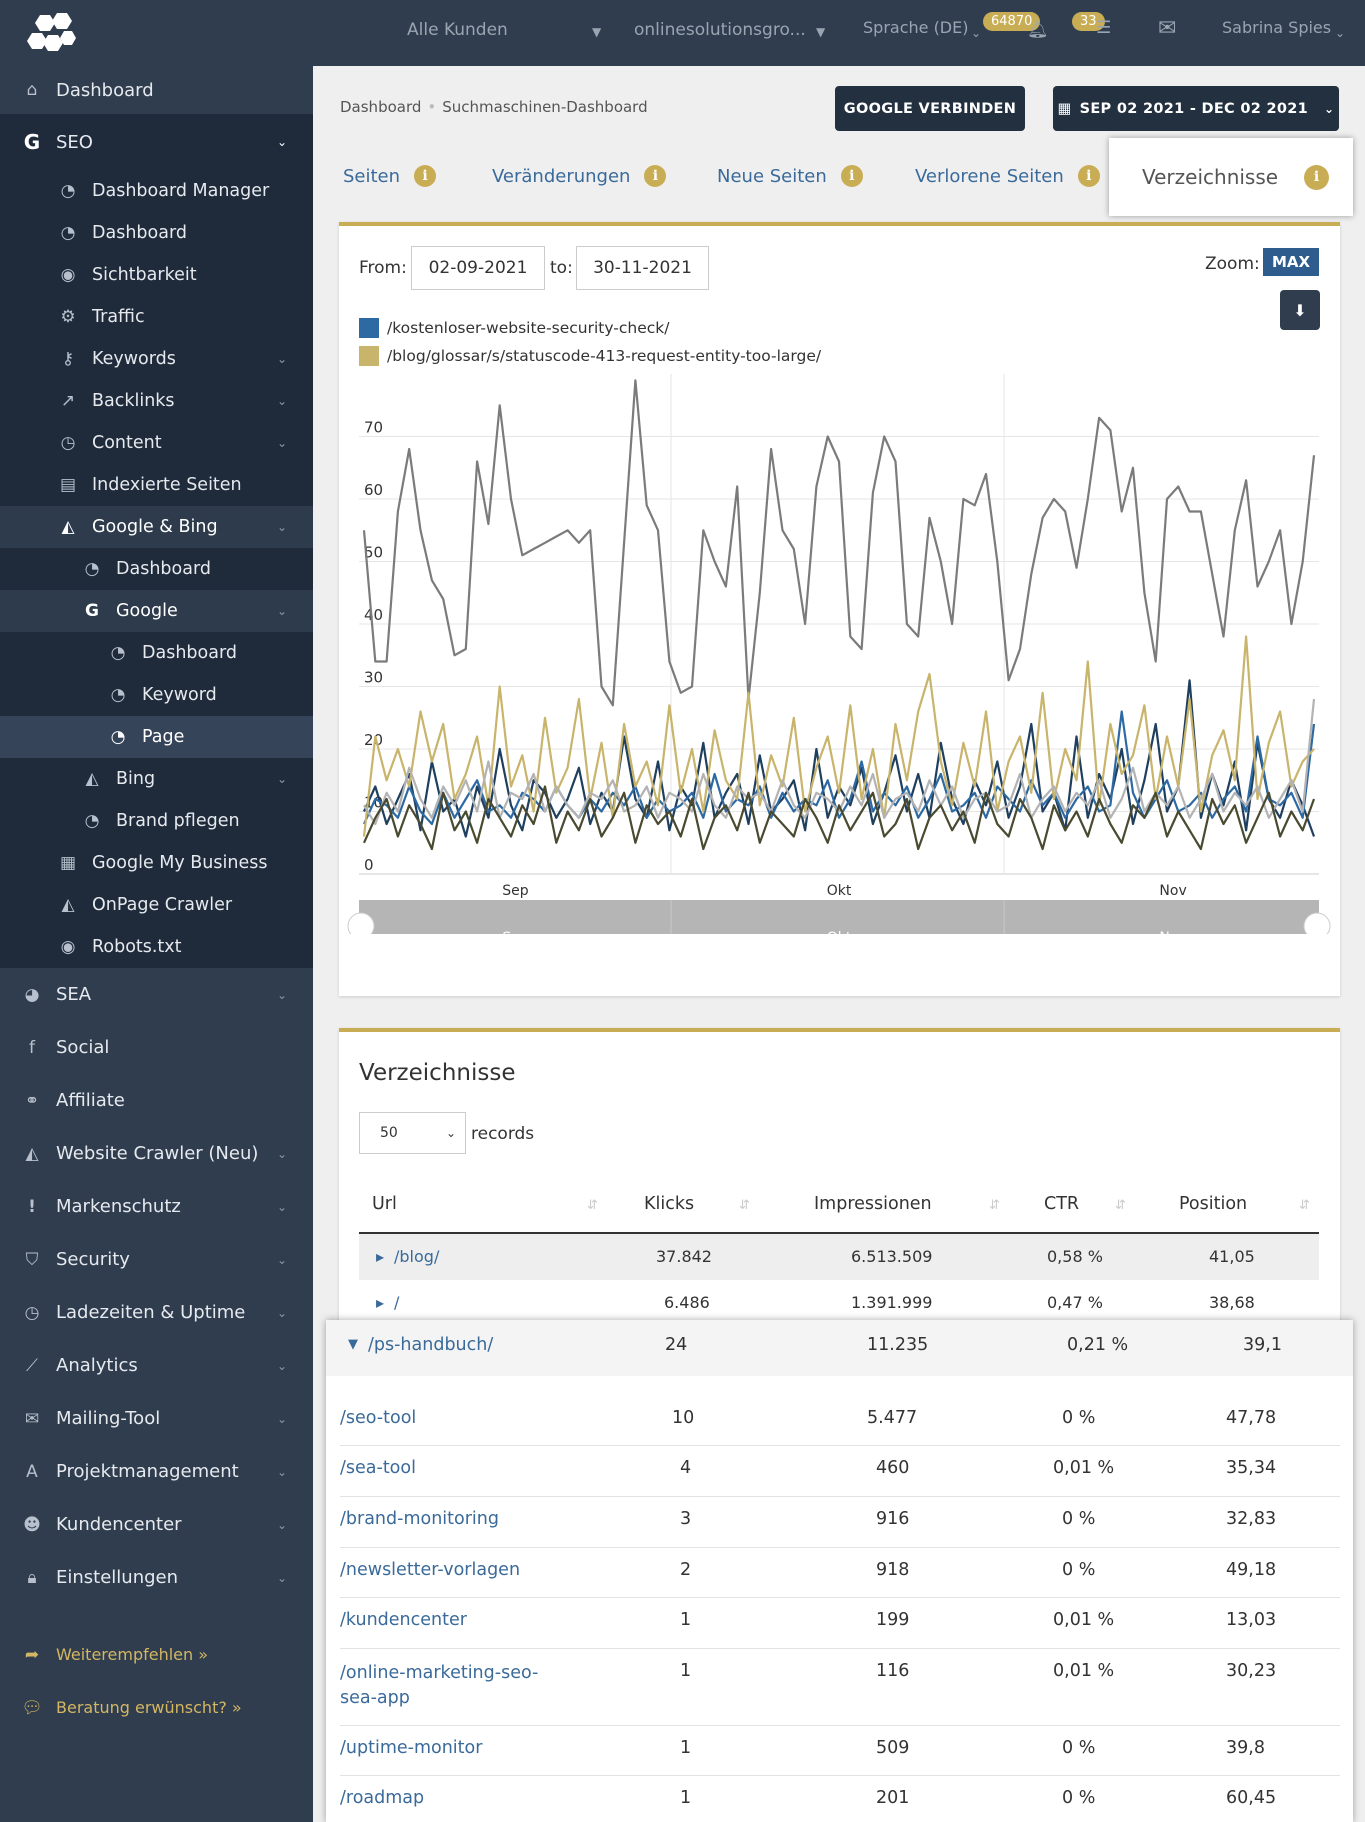 This screenshot has width=1365, height=1822. I want to click on nav-backlinks: ↗ Backlinks ⌄, so click(156, 401).